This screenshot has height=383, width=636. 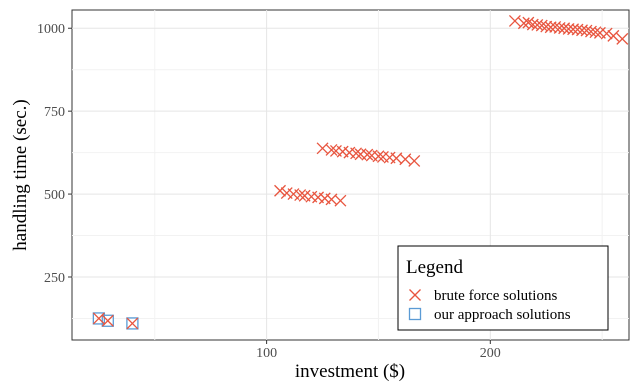 What do you see at coordinates (434, 267) in the screenshot?
I see `legend-title: Legend` at bounding box center [434, 267].